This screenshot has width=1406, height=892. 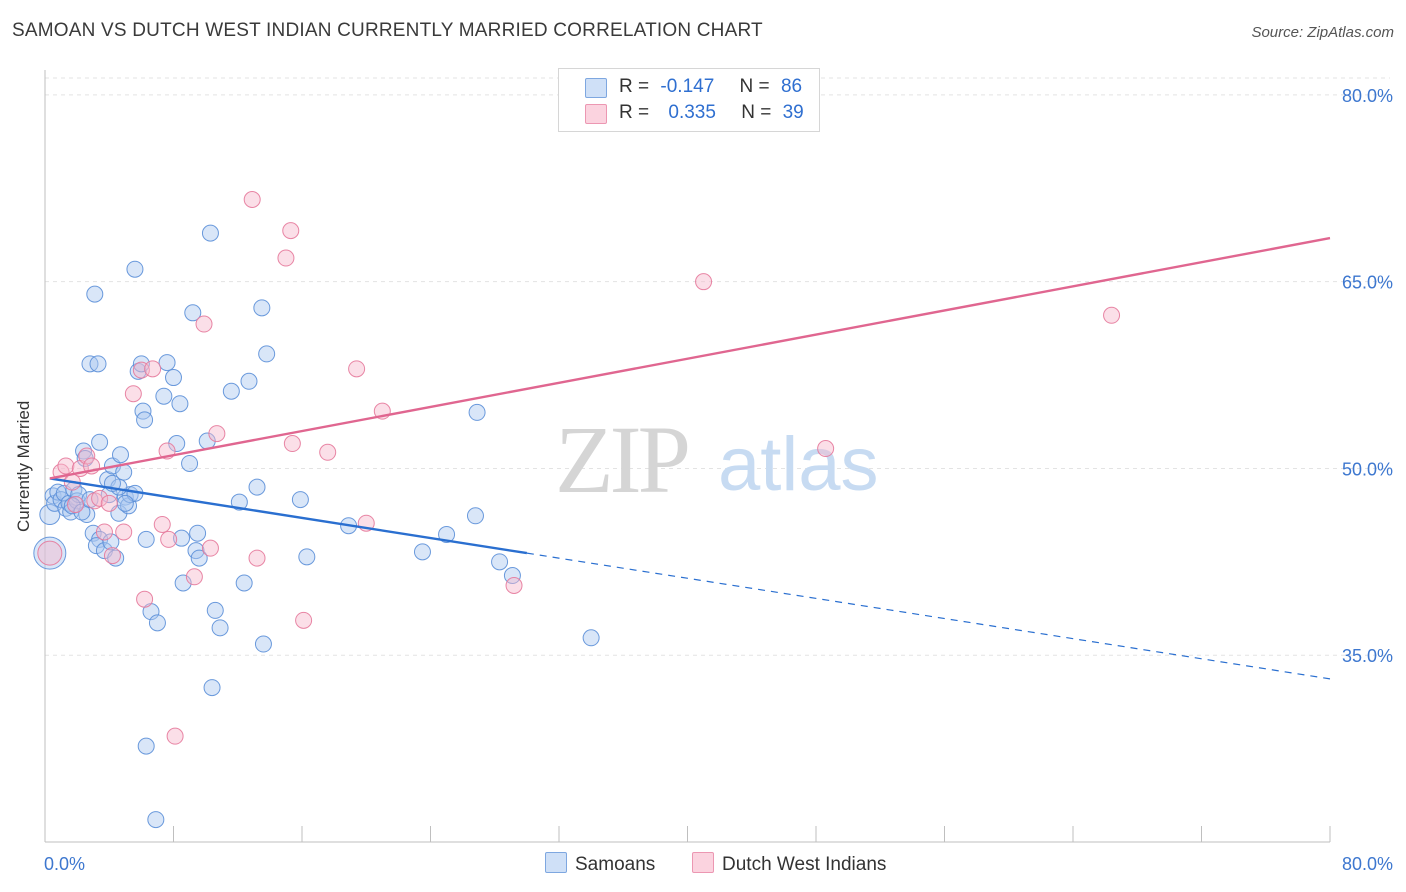 What do you see at coordinates (717, 459) in the screenshot?
I see `watermark: ZIP atlas` at bounding box center [717, 459].